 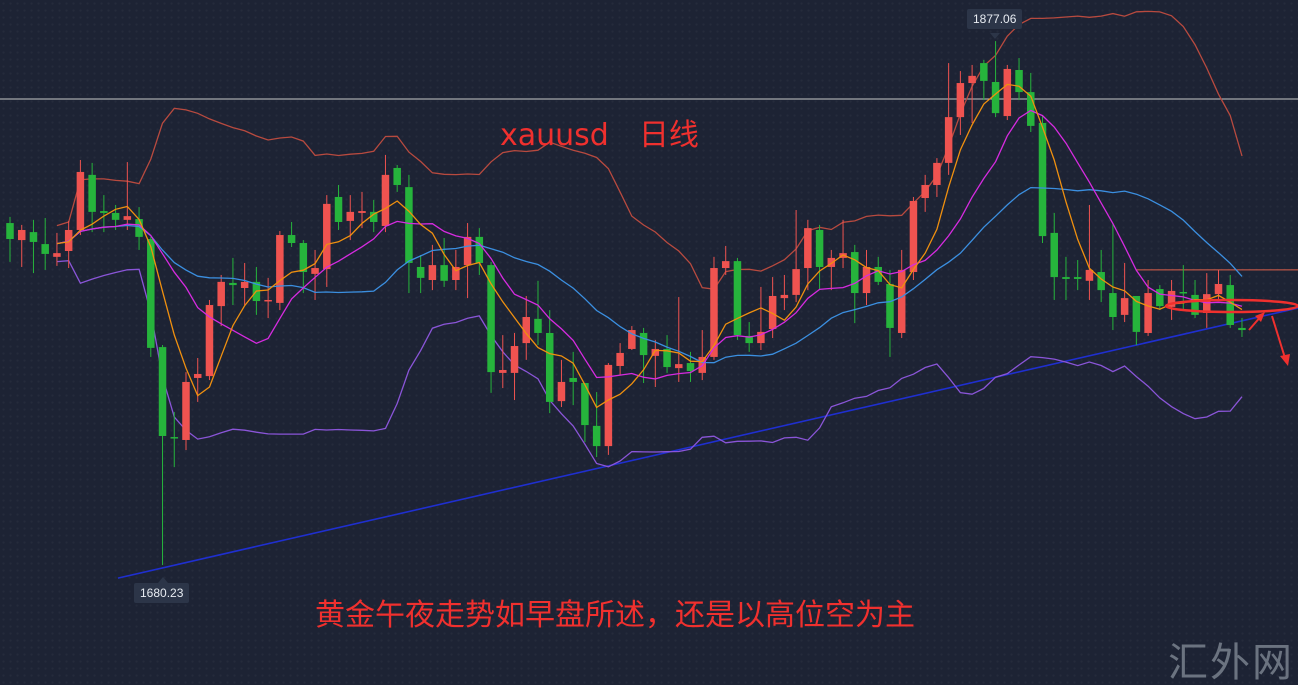 What do you see at coordinates (163, 580) in the screenshot?
I see `low-label-pointer` at bounding box center [163, 580].